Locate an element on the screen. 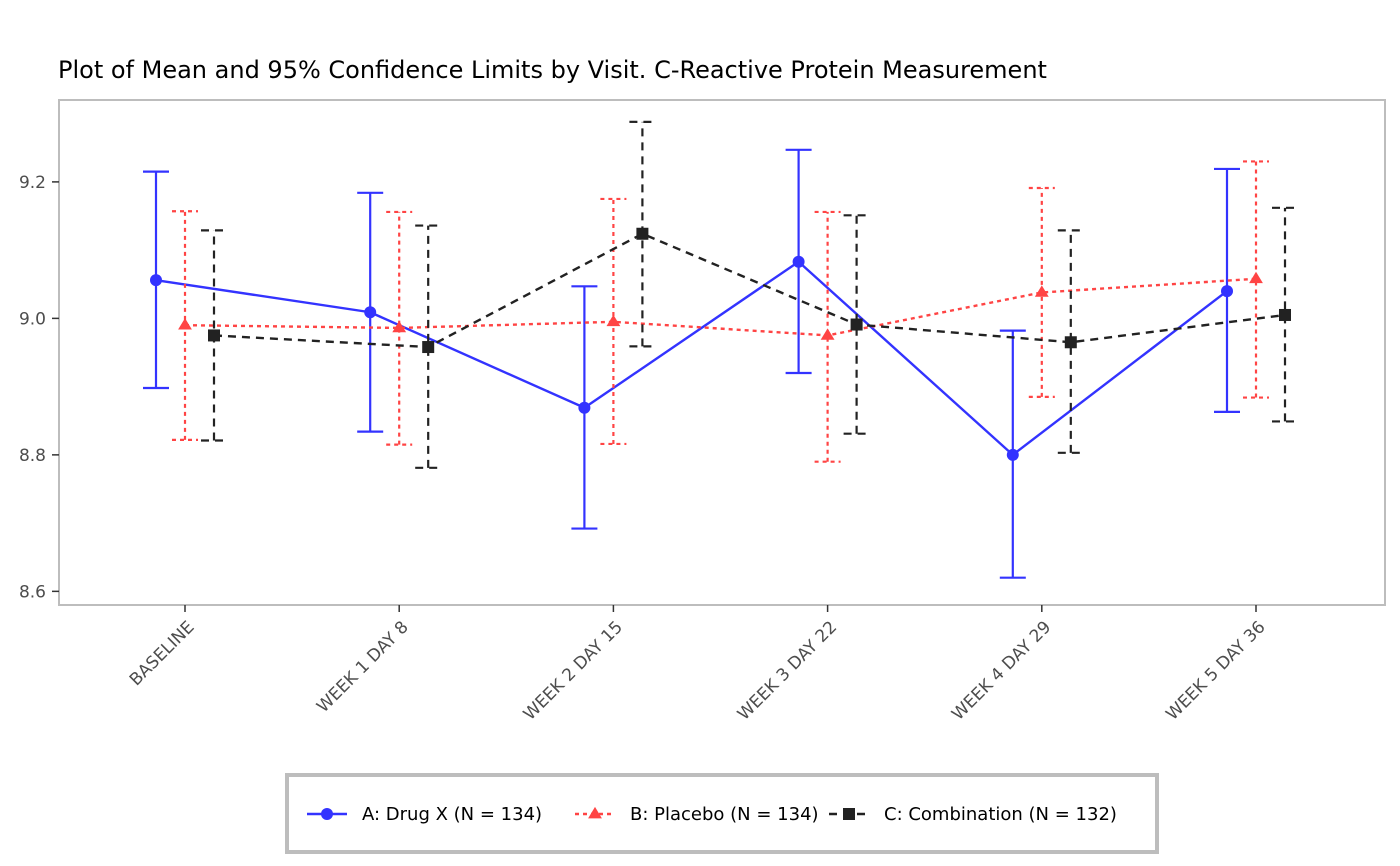 This screenshot has height=866, width=1400. y-axis: 8.6 8.8 9.0 9.2 is located at coordinates (39, 387).